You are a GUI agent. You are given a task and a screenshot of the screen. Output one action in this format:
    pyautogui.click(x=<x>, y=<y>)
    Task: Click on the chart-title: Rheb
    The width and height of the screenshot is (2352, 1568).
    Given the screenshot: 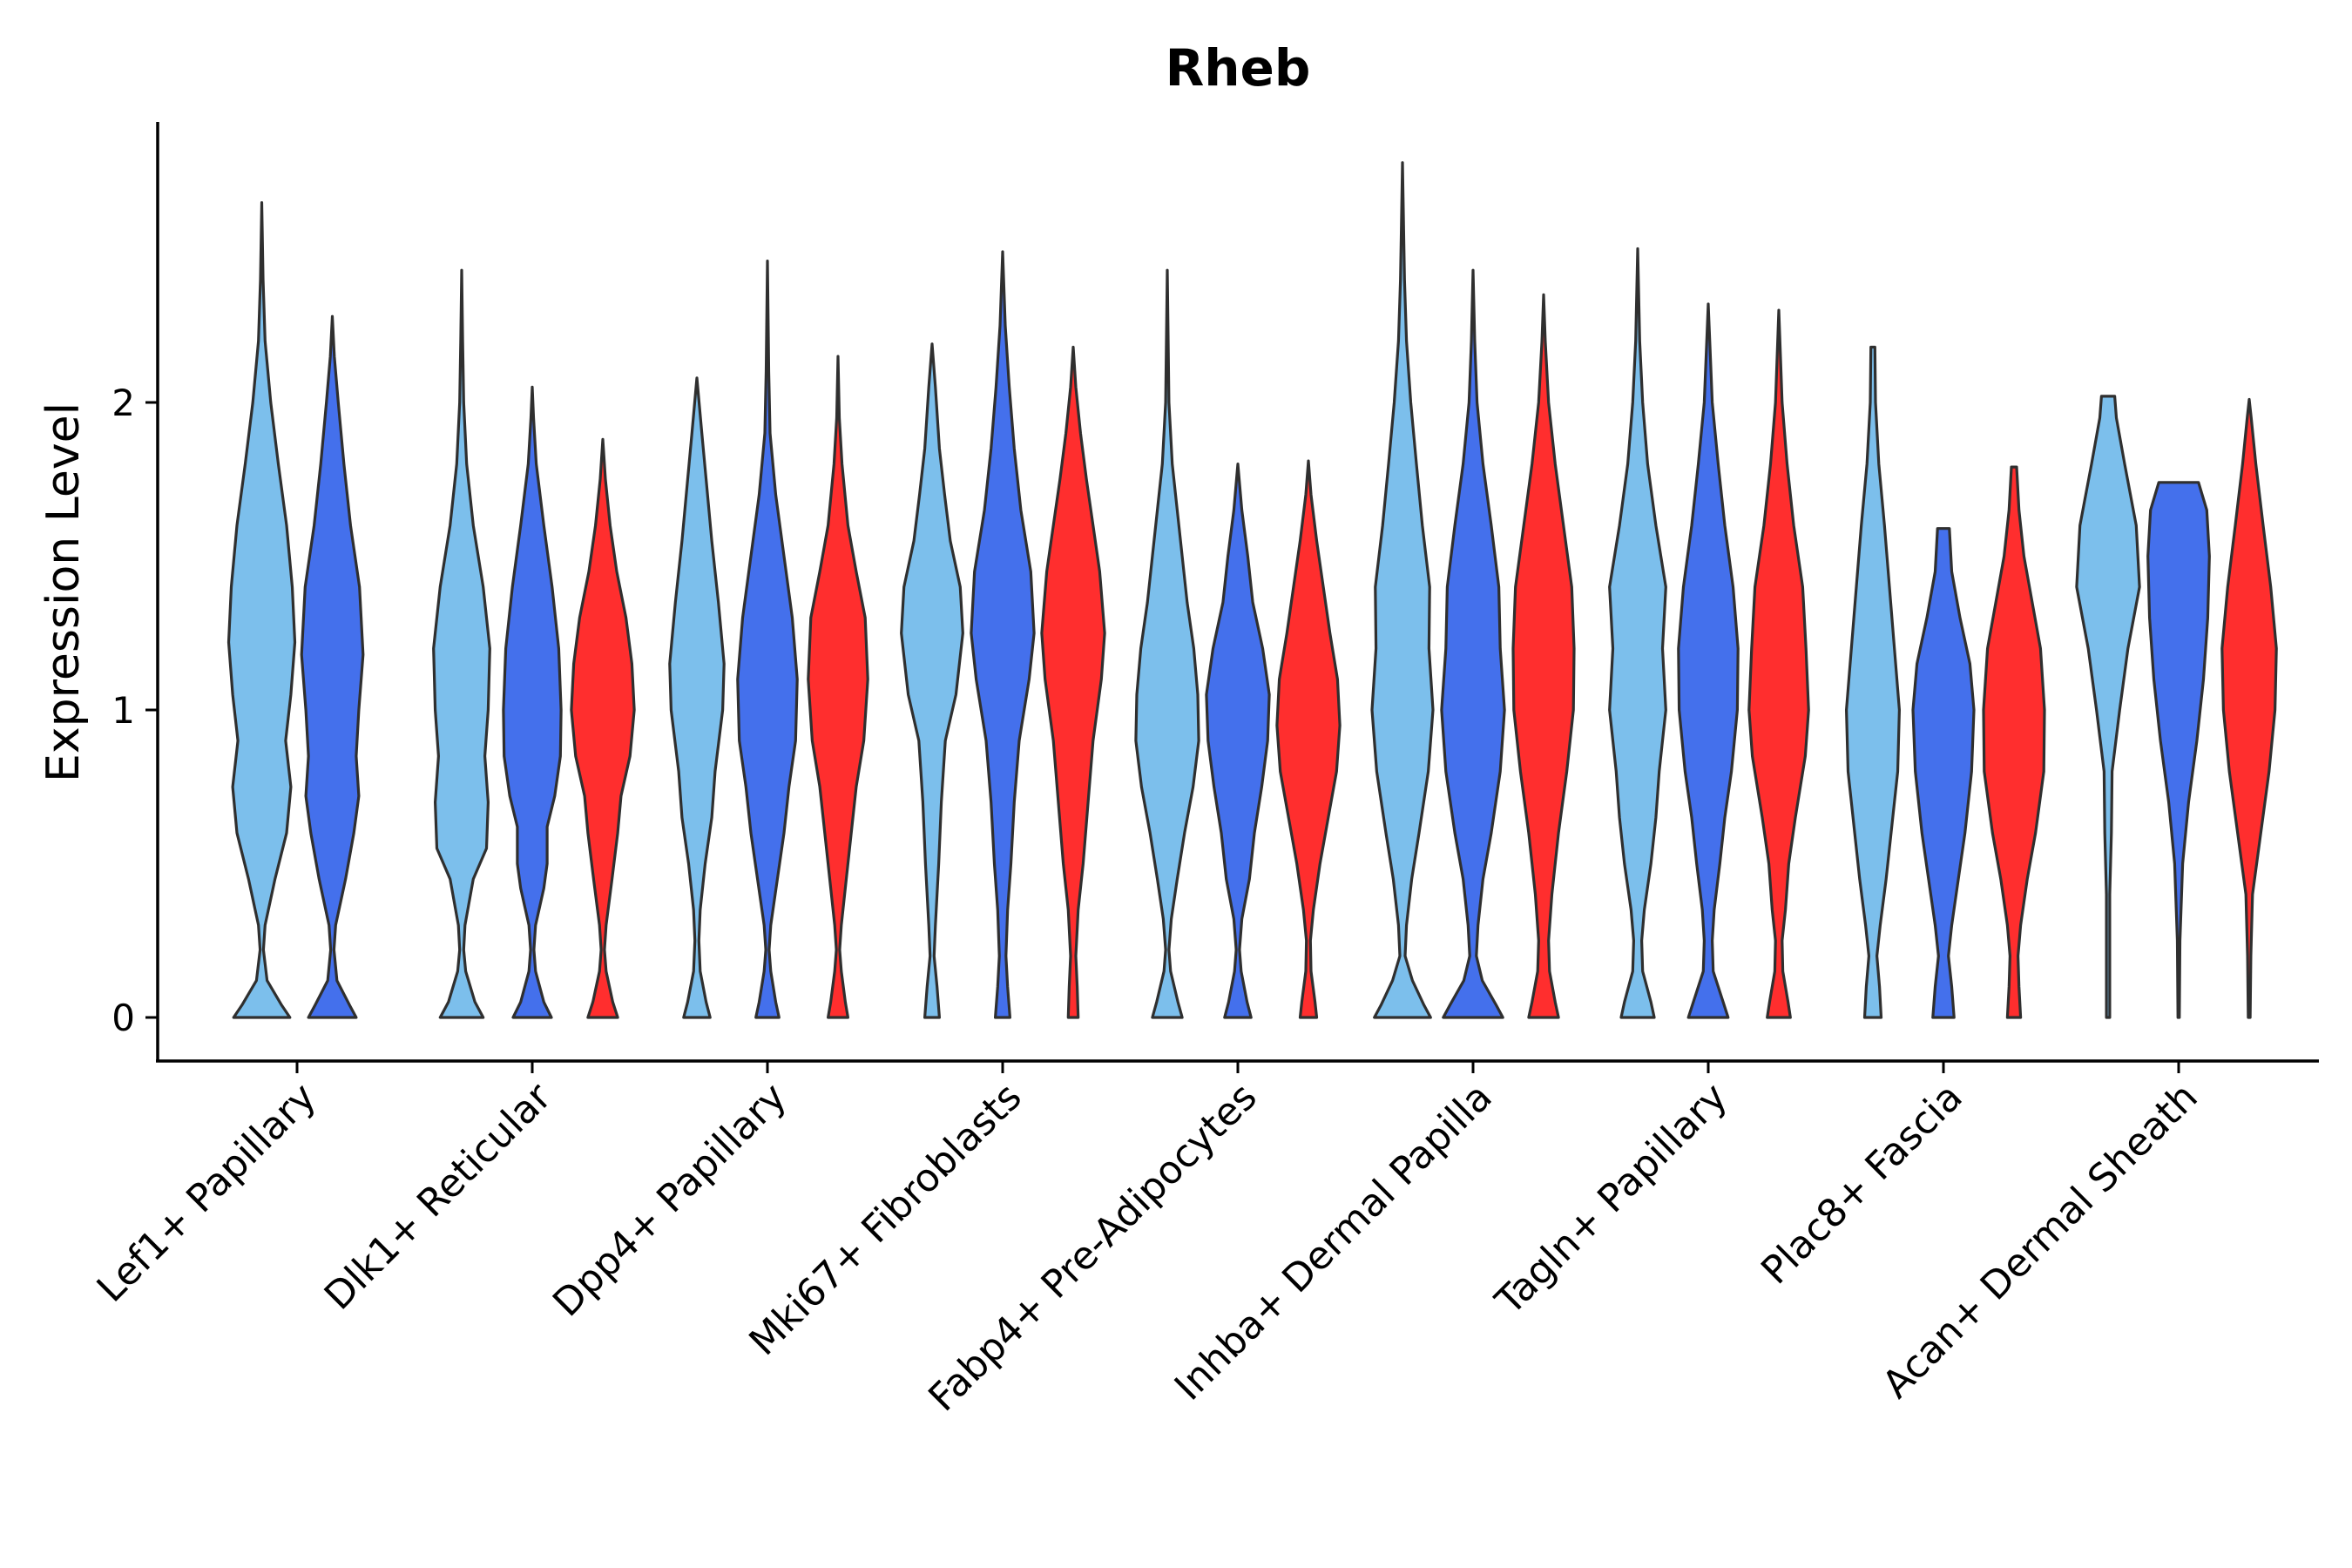 What is the action you would take?
    pyautogui.click(x=1238, y=68)
    